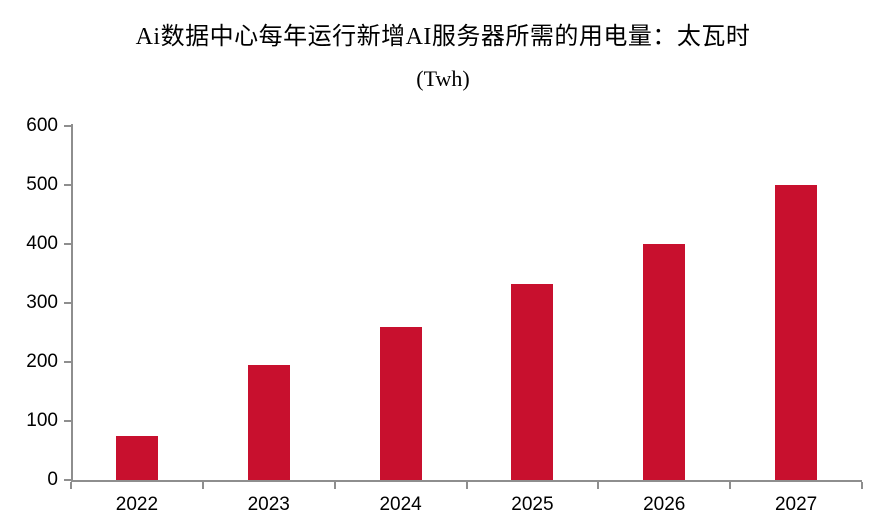 This screenshot has width=886, height=530. Describe the element at coordinates (400, 504) in the screenshot. I see `x-axis-label: 2024` at that location.